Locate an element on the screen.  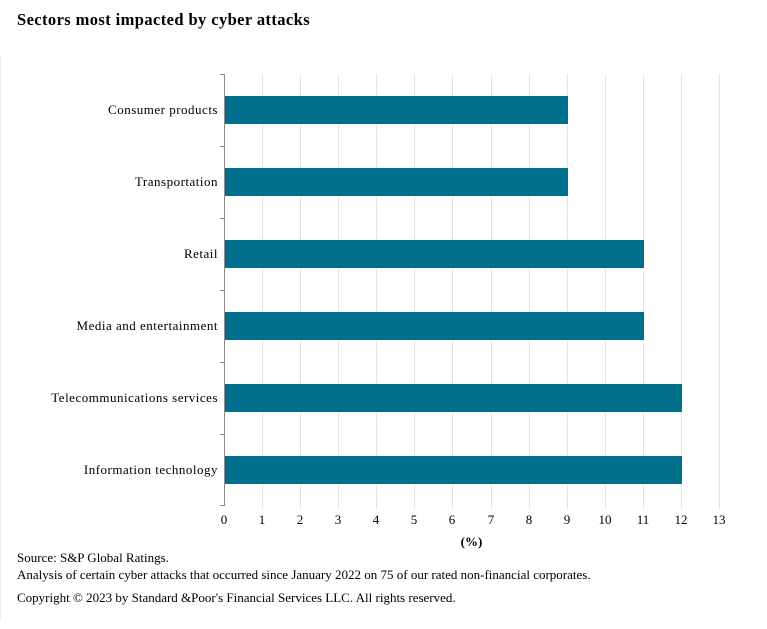
category-label: Transportation is located at coordinates (176, 181).